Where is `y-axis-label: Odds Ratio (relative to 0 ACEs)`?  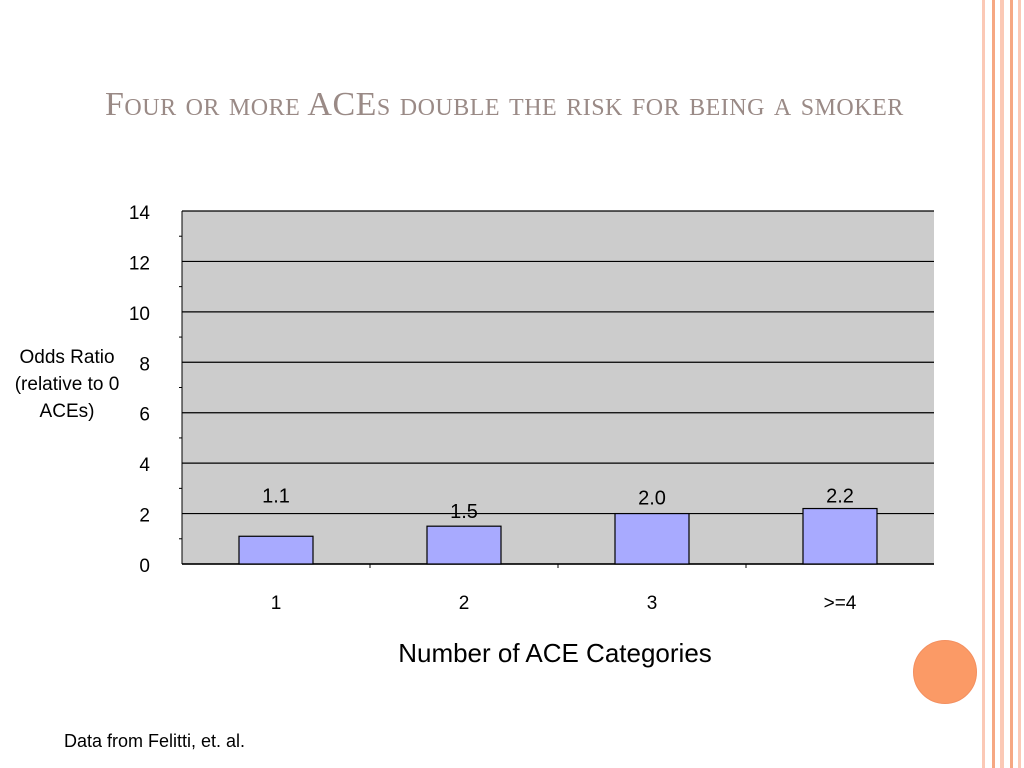
y-axis-label: Odds Ratio (relative to 0 ACEs) is located at coordinates (67, 384).